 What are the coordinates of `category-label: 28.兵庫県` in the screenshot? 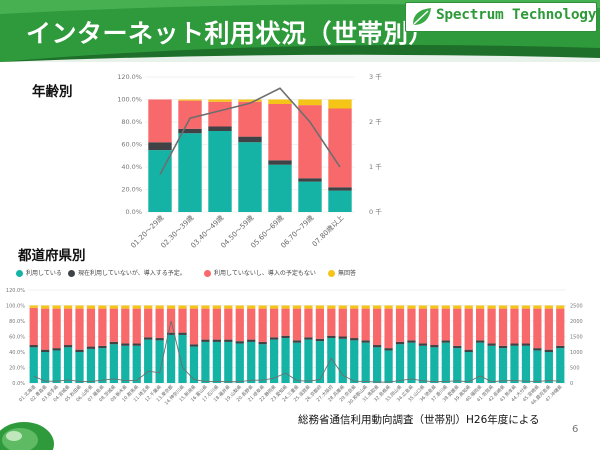 It's located at (336, 393).